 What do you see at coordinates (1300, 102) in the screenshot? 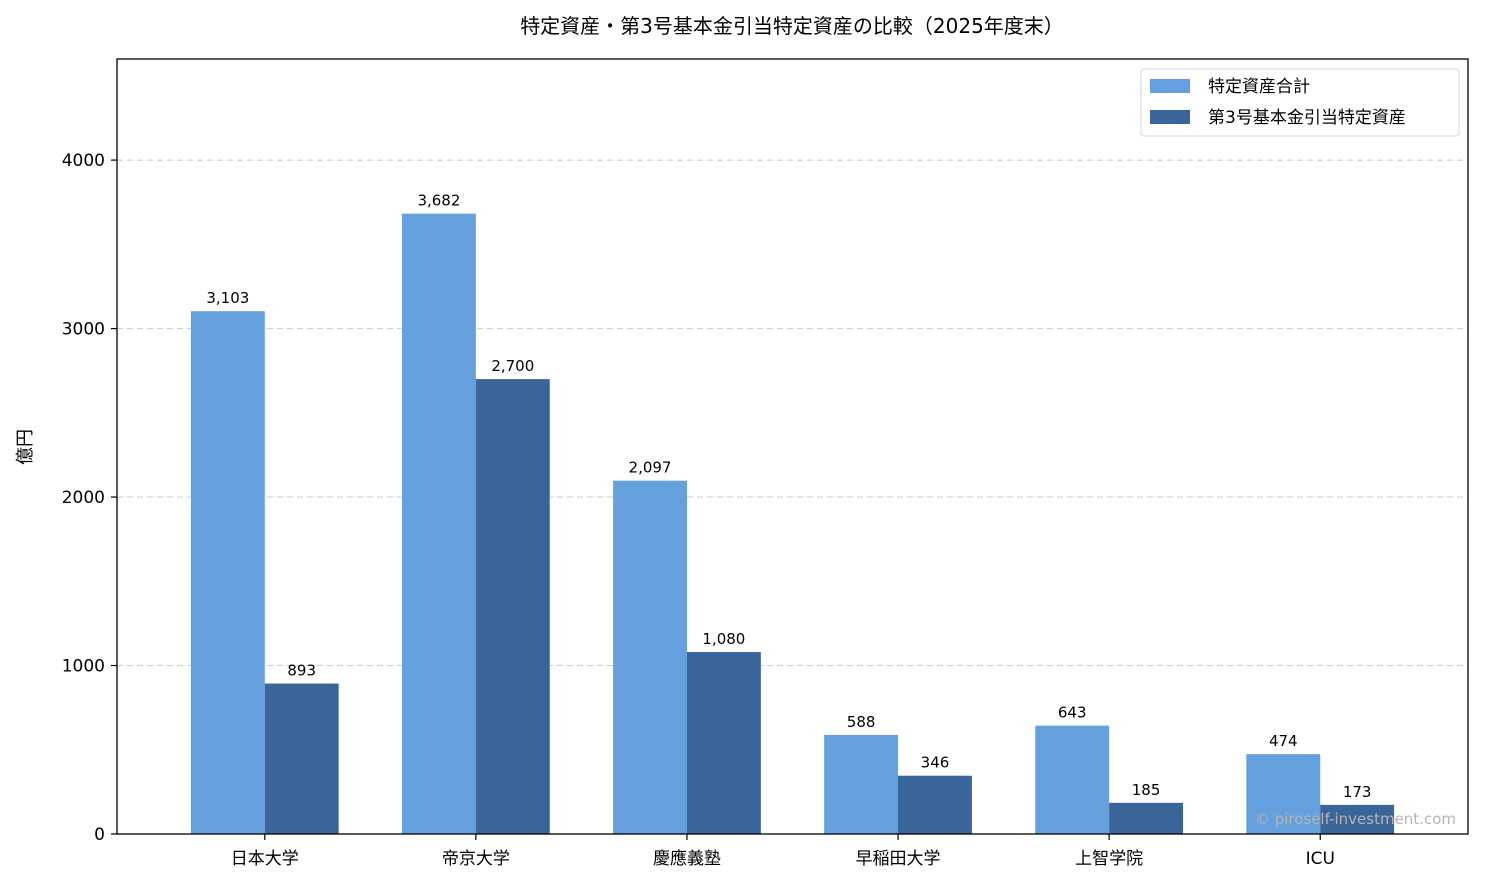
I see `legend-box` at bounding box center [1300, 102].